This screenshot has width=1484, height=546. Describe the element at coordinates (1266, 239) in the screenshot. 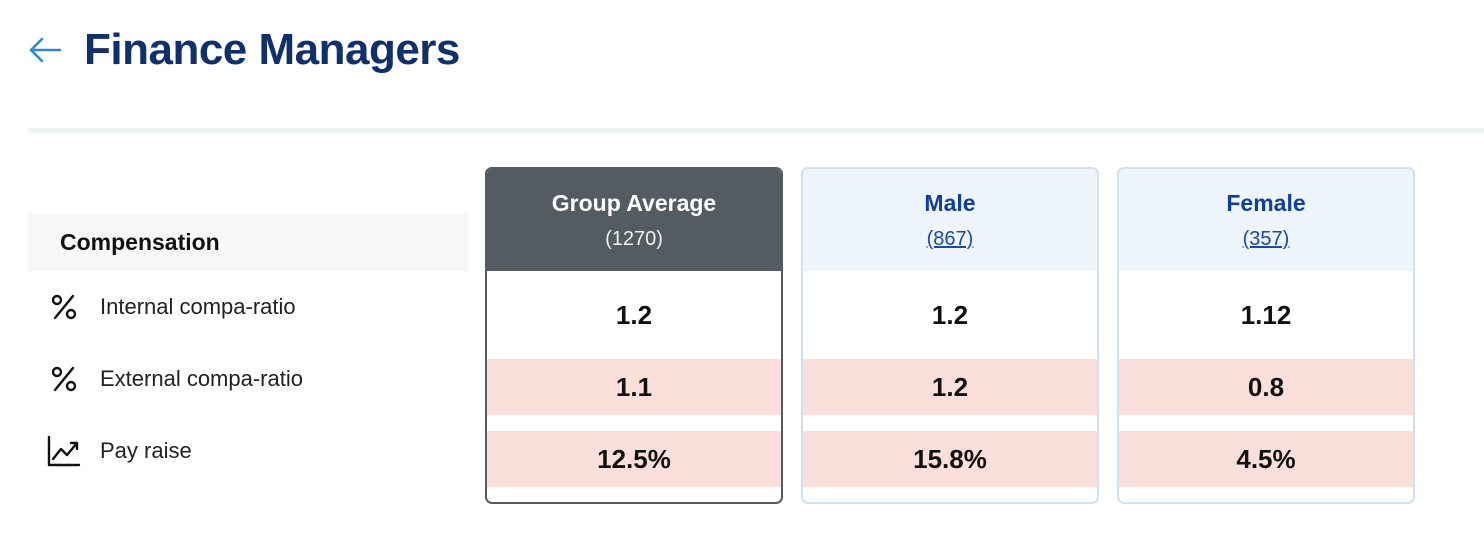

I see `column-count-link: (357)` at that location.